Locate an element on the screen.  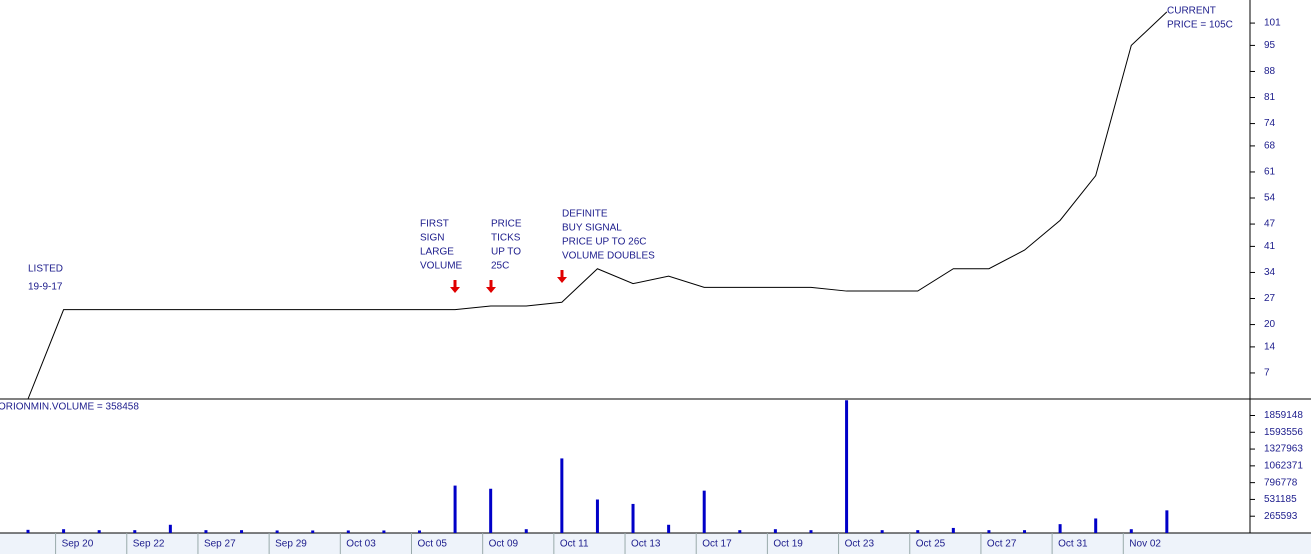
x-tick-label: Oct 17 is located at coordinates (717, 544).